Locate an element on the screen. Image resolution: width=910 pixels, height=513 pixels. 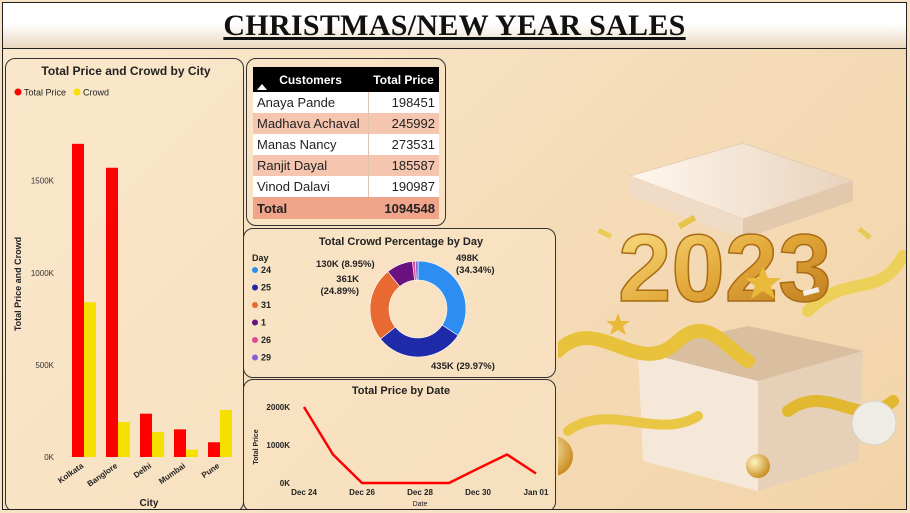
bar-crowd-mumbai is located at coordinates (192, 453).